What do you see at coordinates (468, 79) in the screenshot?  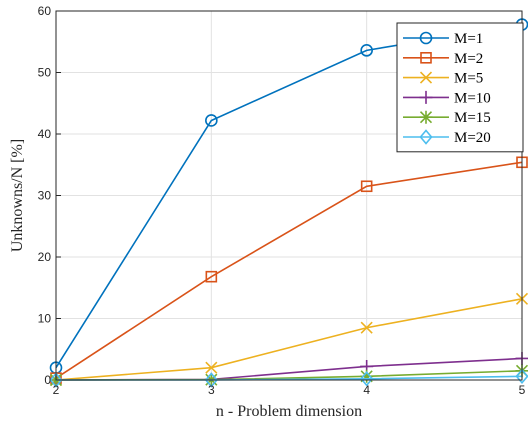 I see `legend-label: M=5` at bounding box center [468, 79].